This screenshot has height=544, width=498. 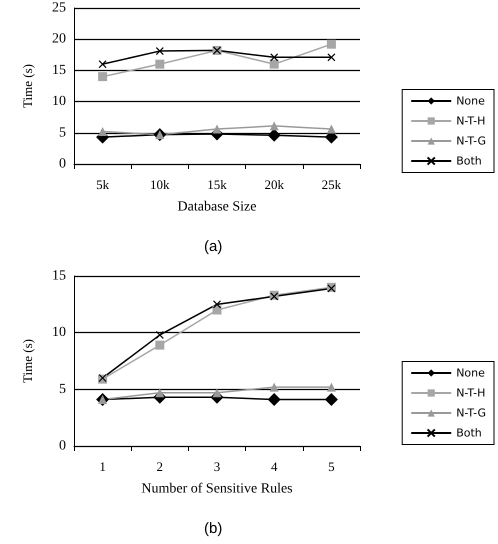 I want to click on x-tick-label: 4, so click(x=274, y=466).